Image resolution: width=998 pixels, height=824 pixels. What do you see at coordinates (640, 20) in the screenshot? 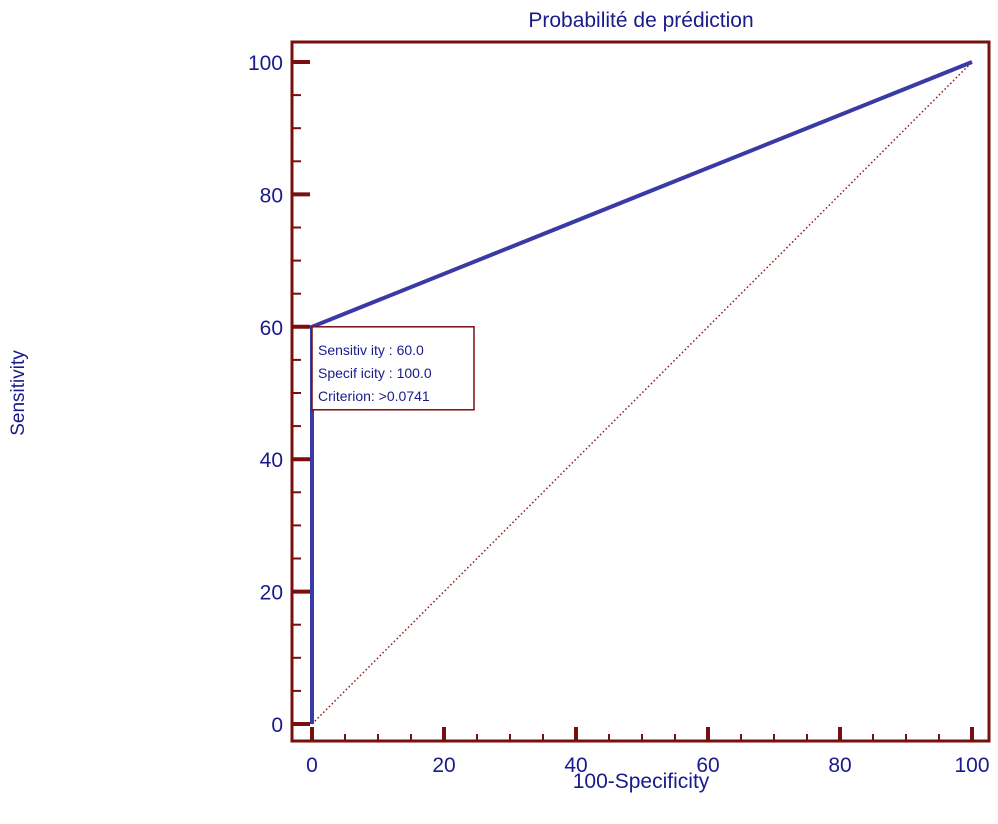
I see `chart-title: Probabilité de prédiction` at bounding box center [640, 20].